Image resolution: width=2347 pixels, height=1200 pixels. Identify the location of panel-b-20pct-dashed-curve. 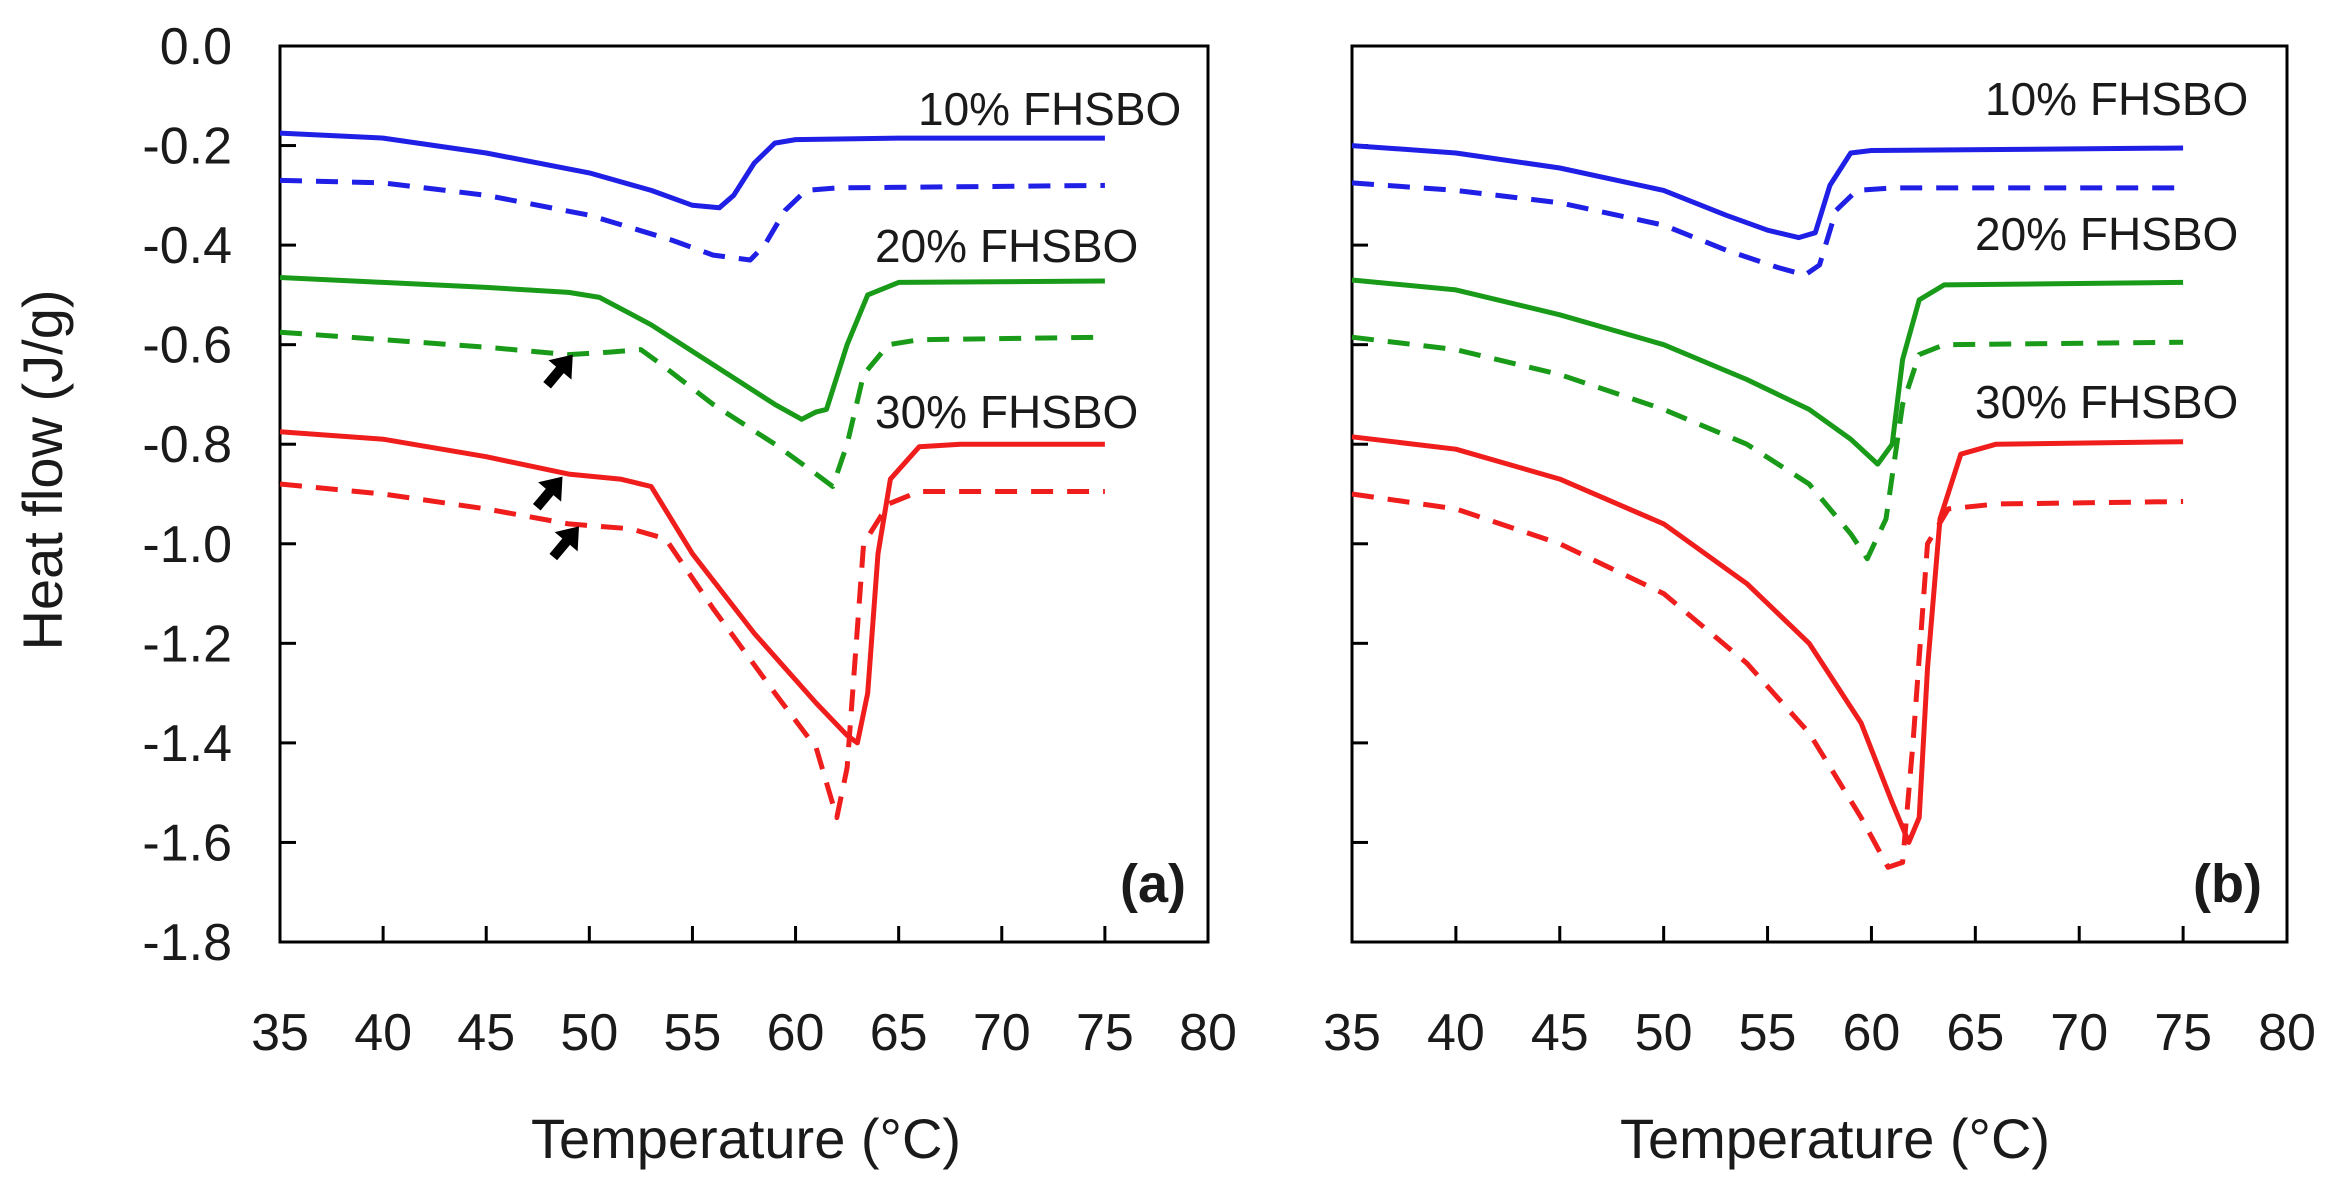
(1767, 448).